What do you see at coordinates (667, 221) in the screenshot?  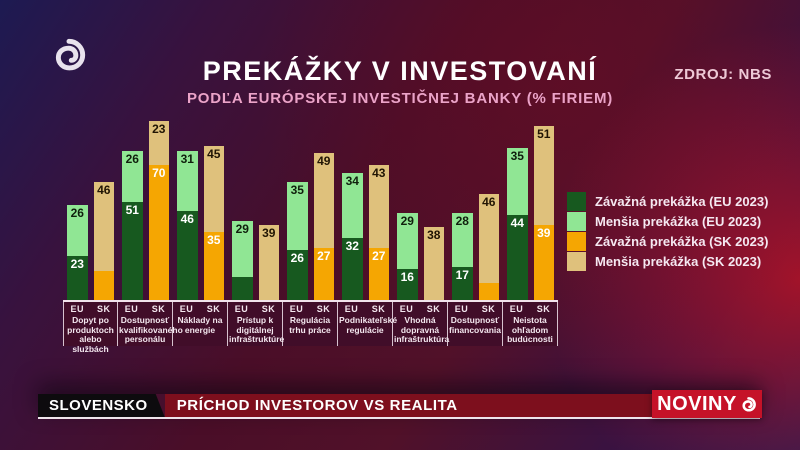 I see `legend-item: Menšia prekážka (EU 2023)` at bounding box center [667, 221].